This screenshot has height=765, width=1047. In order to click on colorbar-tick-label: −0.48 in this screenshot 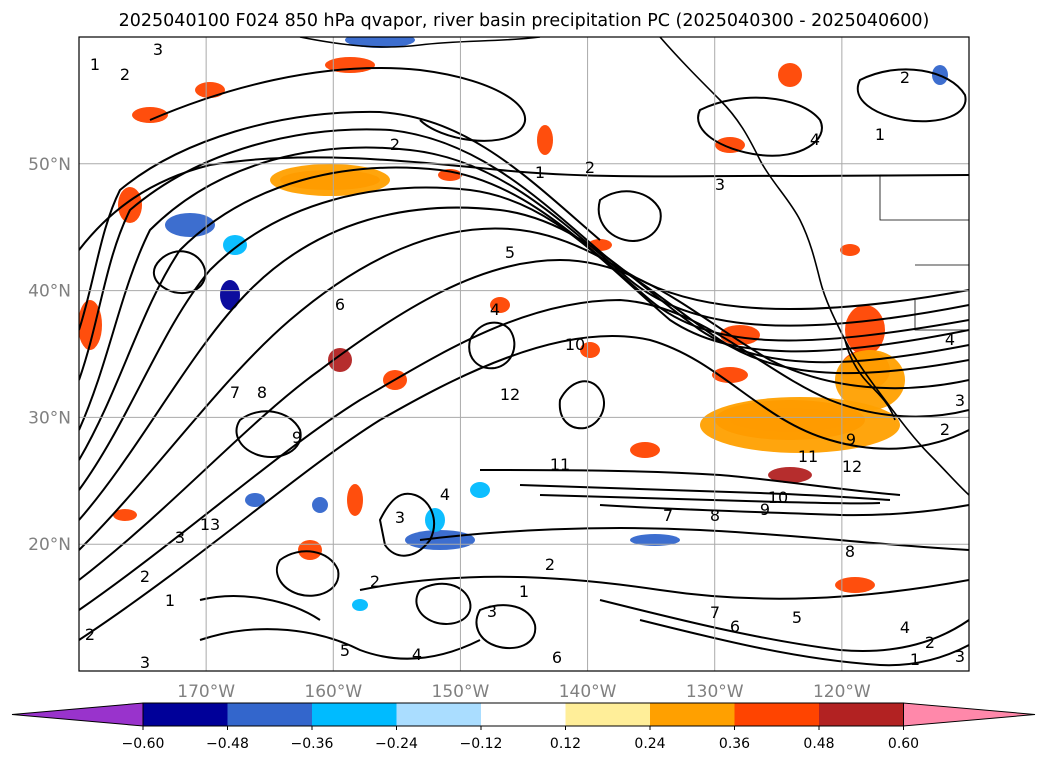, I will do `click(227, 744)`.